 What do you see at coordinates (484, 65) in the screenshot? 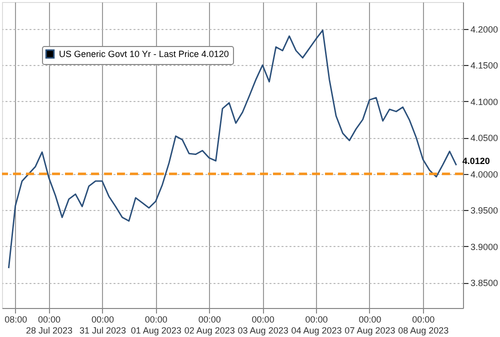
I see `y-tick-label: 4.1500` at bounding box center [484, 65].